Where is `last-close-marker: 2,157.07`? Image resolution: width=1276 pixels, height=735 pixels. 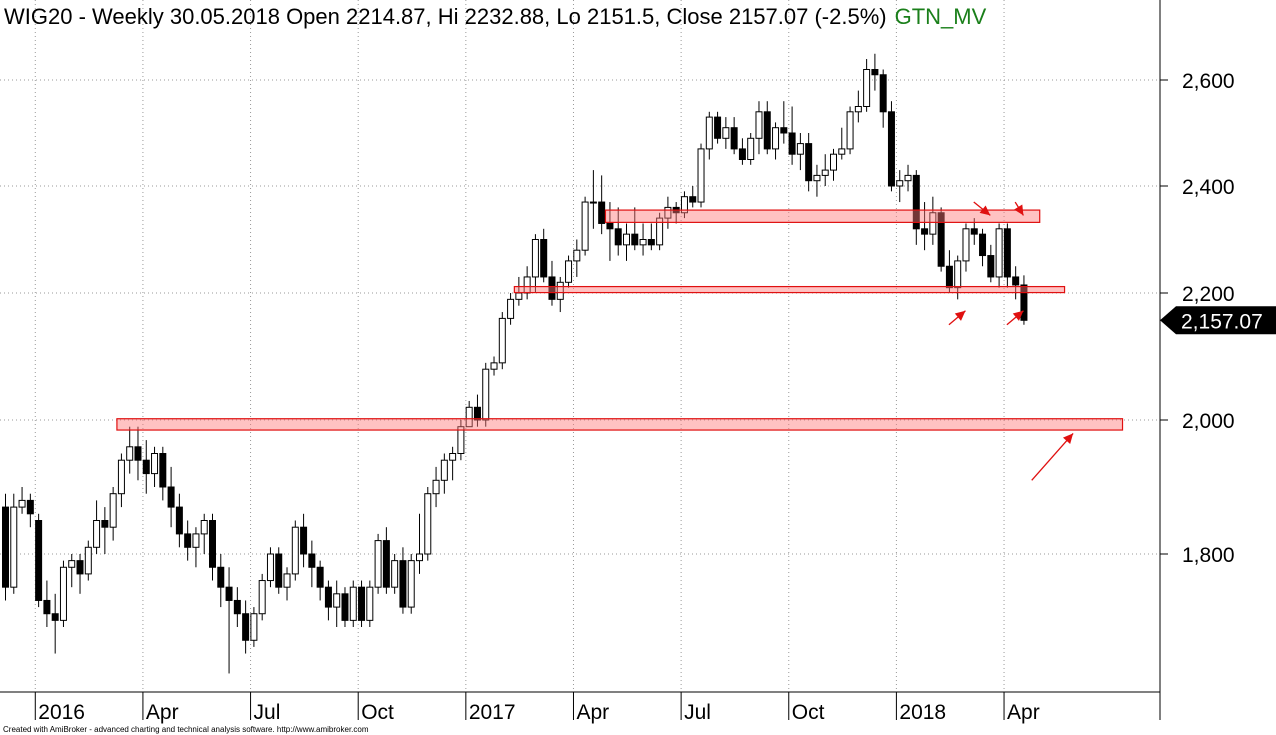 last-close-marker: 2,157.07 is located at coordinates (1218, 320).